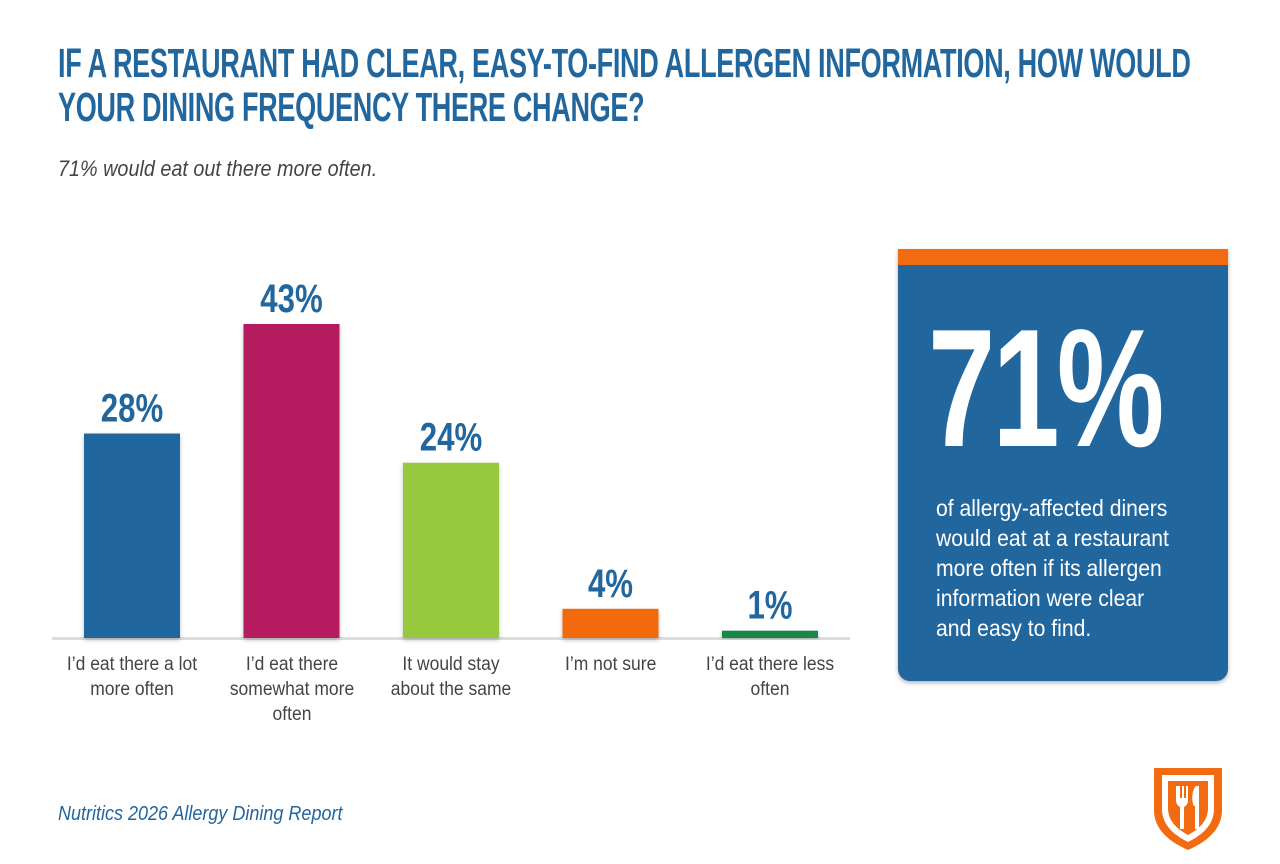  What do you see at coordinates (769, 605) in the screenshot?
I see `value-label: 1%` at bounding box center [769, 605].